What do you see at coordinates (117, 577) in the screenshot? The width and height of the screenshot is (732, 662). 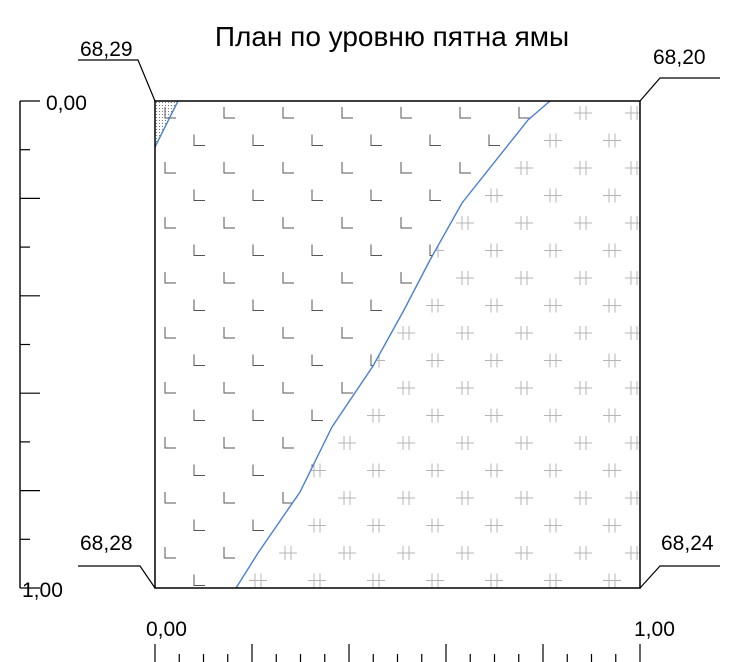 I see `corner-bottom-left-leader` at bounding box center [117, 577].